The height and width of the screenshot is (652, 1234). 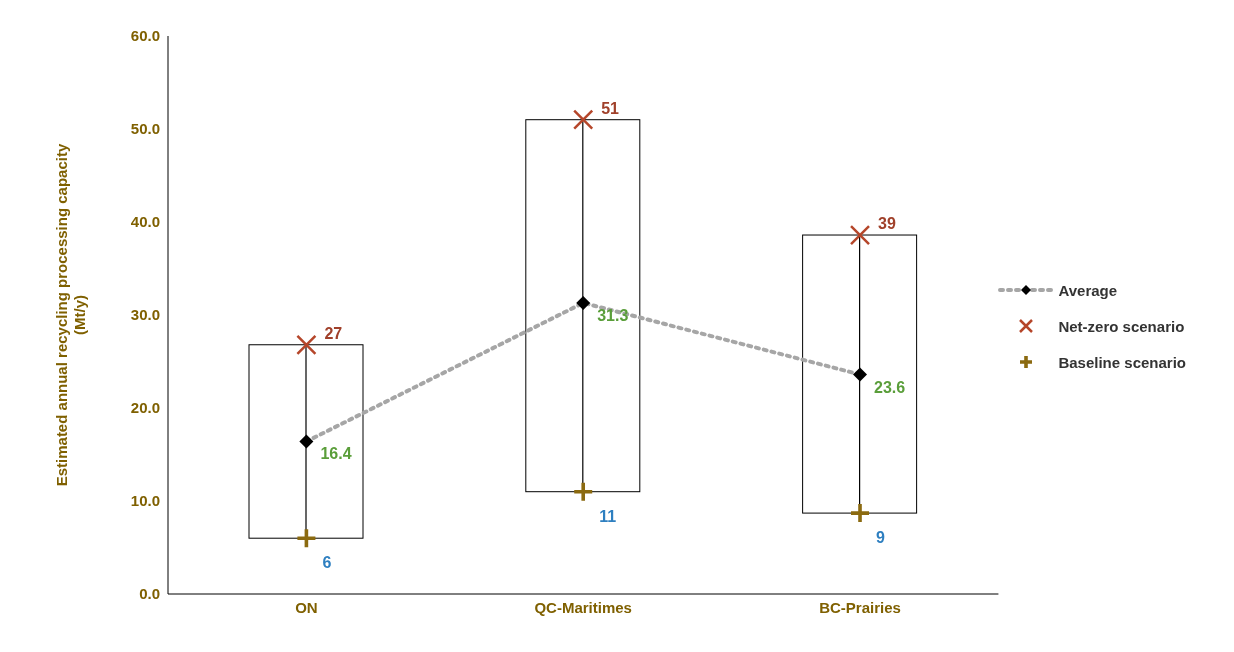 What do you see at coordinates (608, 516) in the screenshot?
I see `data-label: 11` at bounding box center [608, 516].